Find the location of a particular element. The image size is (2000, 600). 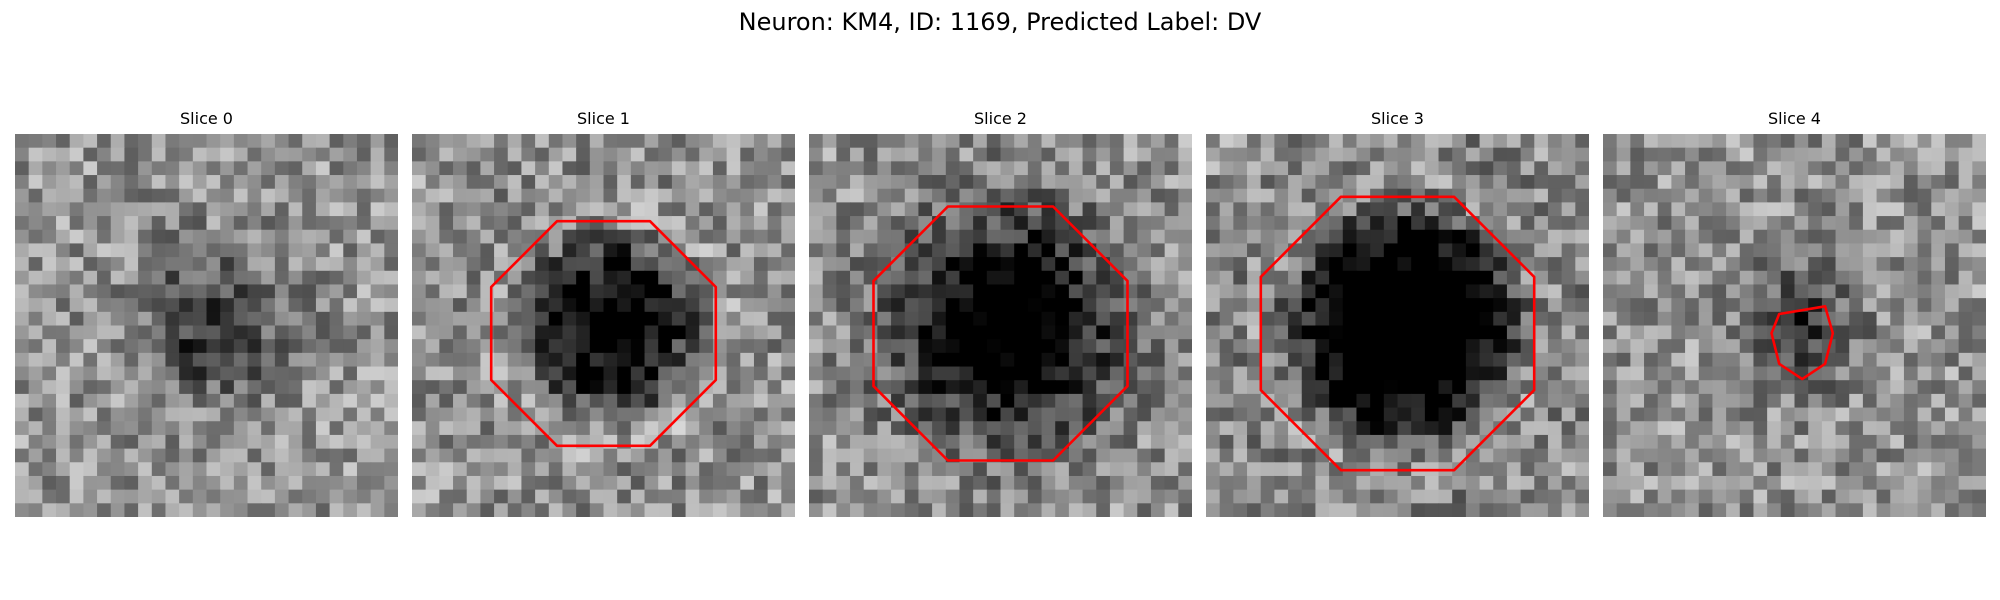

slice-panel-4: Slice 4 is located at coordinates (1794, 313).